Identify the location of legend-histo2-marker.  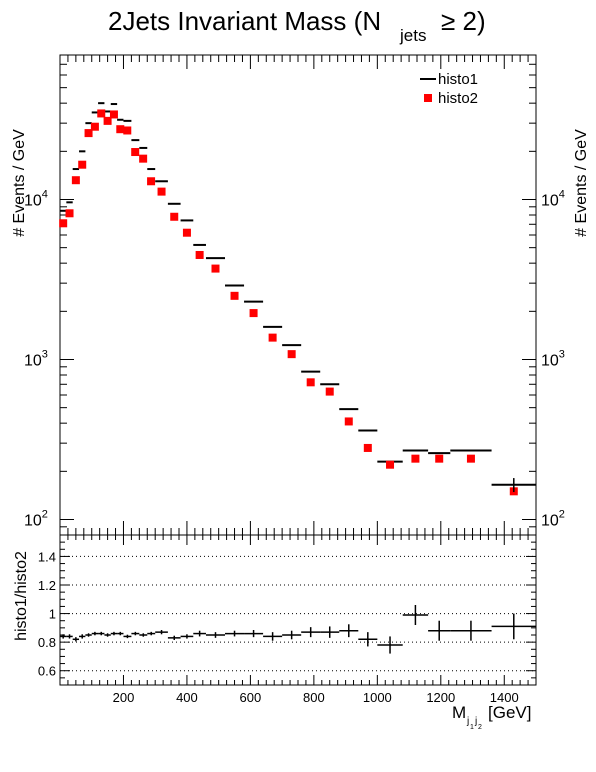
(428, 98).